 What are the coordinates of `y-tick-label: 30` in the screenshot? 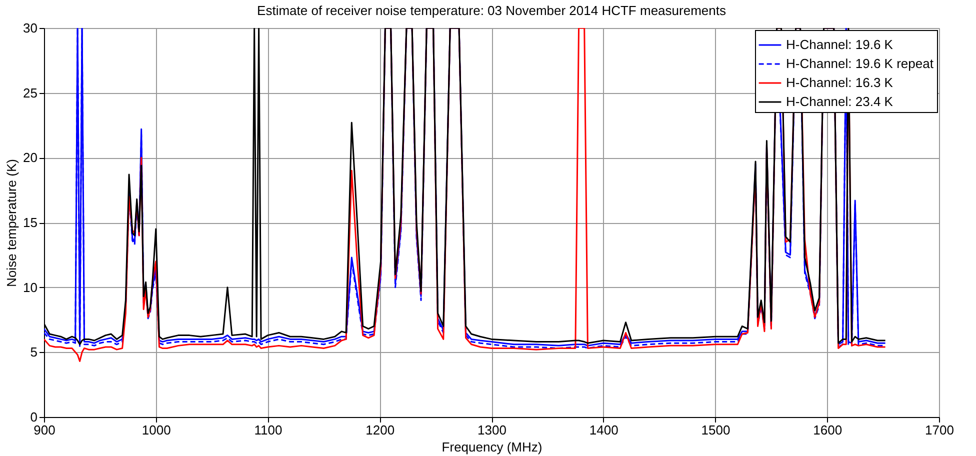 It's located at (30, 28).